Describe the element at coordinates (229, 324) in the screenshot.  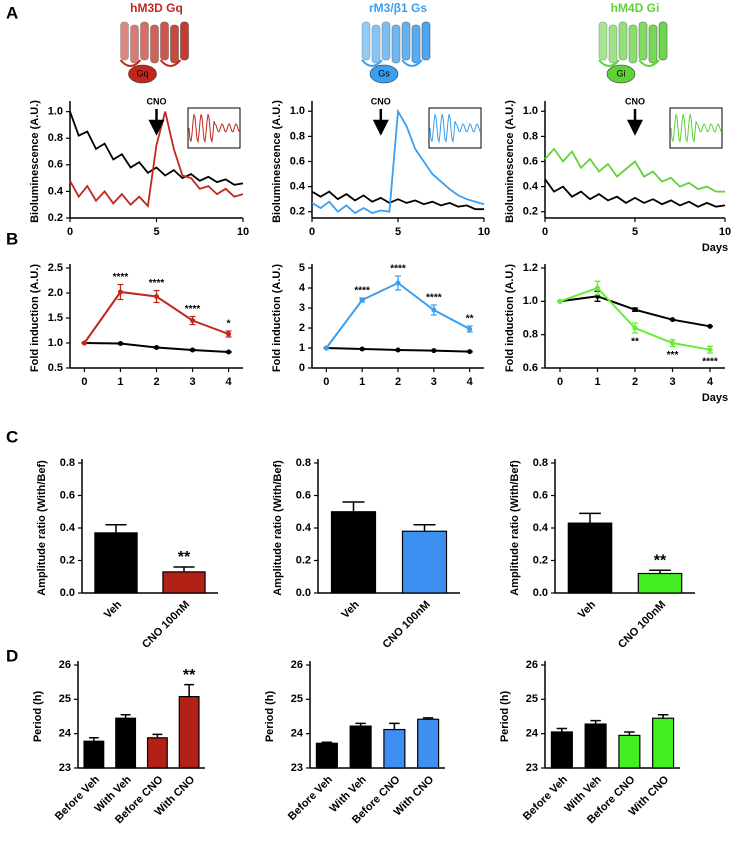
I see `significance: *` at that location.